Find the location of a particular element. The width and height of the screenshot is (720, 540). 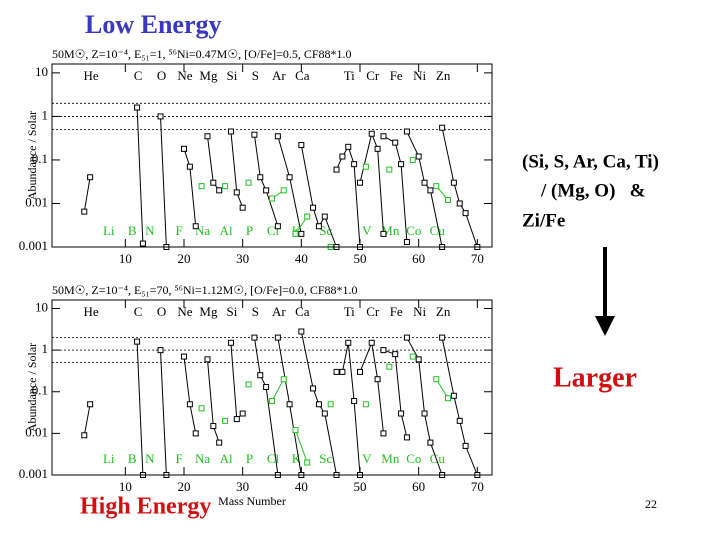

element-label: He is located at coordinates (91, 311).